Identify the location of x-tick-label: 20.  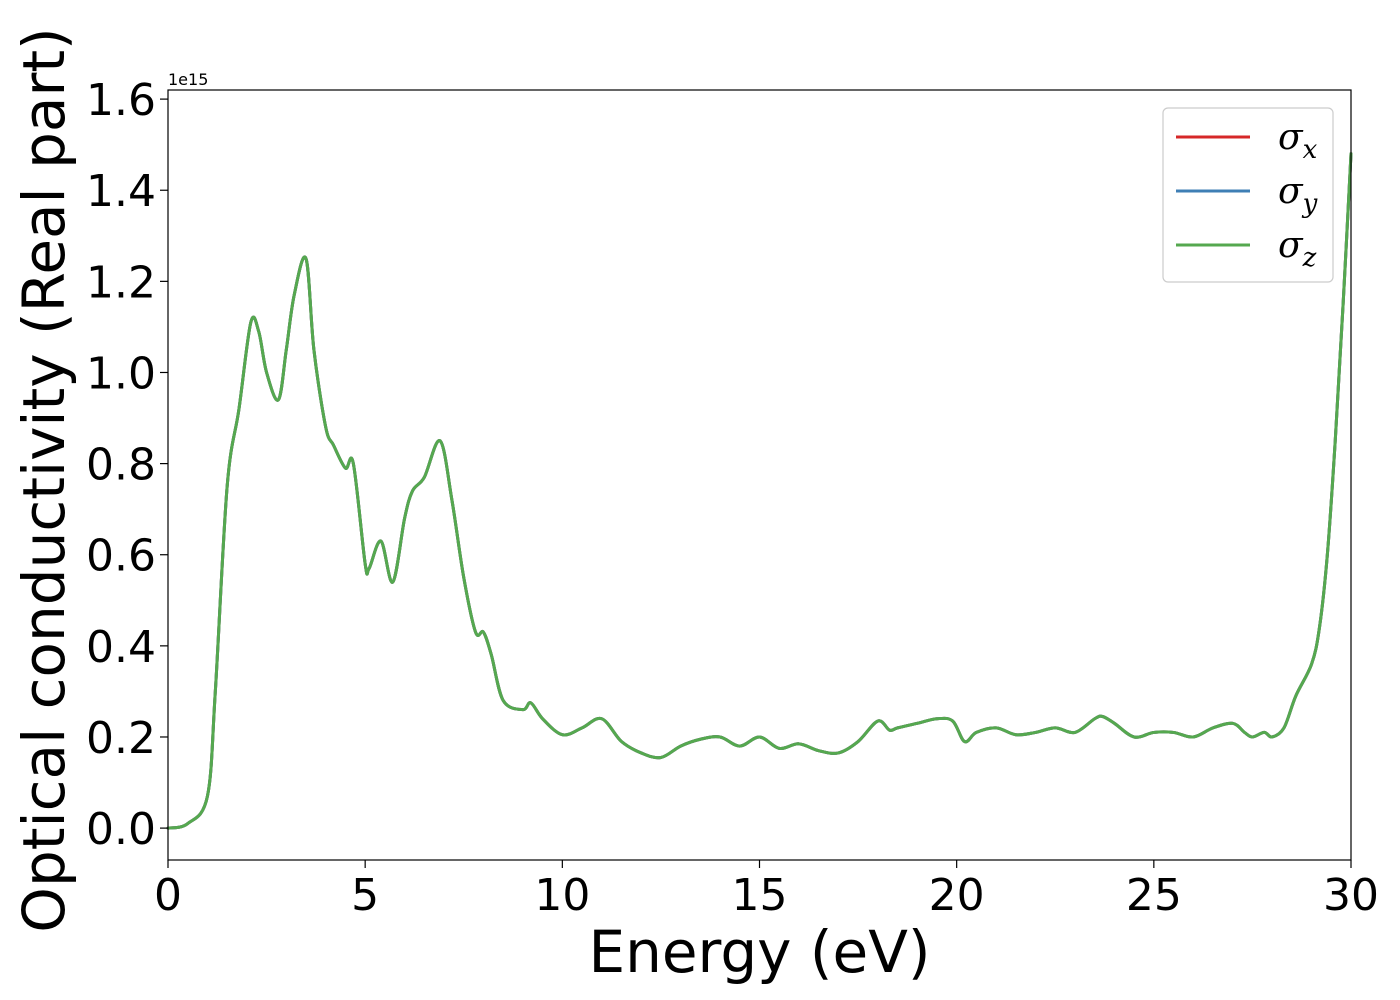
(957, 895).